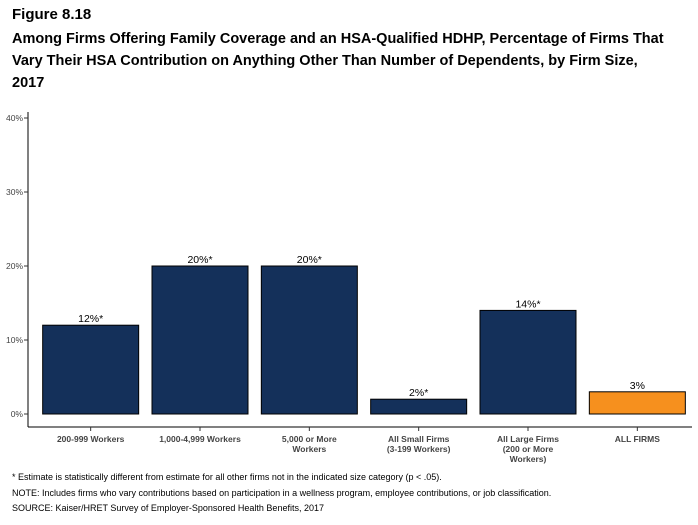 The width and height of the screenshot is (698, 525). I want to click on data-label: 3%, so click(637, 386).